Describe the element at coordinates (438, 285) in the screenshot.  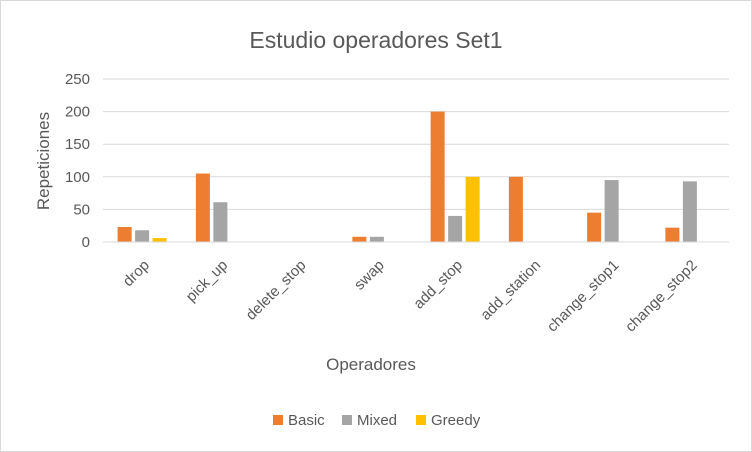
I see `x-tick-label: add_stop` at that location.